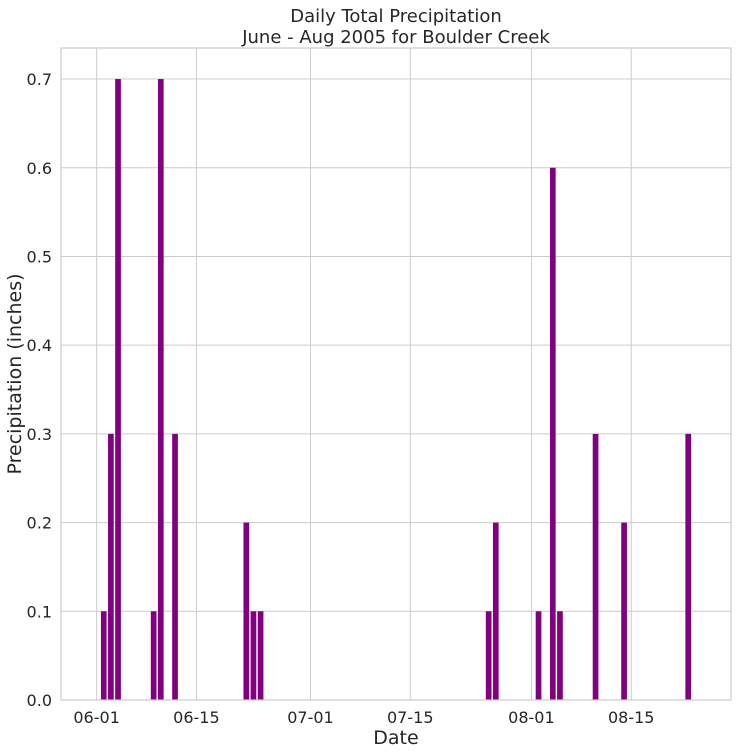 This screenshot has width=738, height=754. Describe the element at coordinates (310, 717) in the screenshot. I see `x-tick-label: 07-01` at that location.